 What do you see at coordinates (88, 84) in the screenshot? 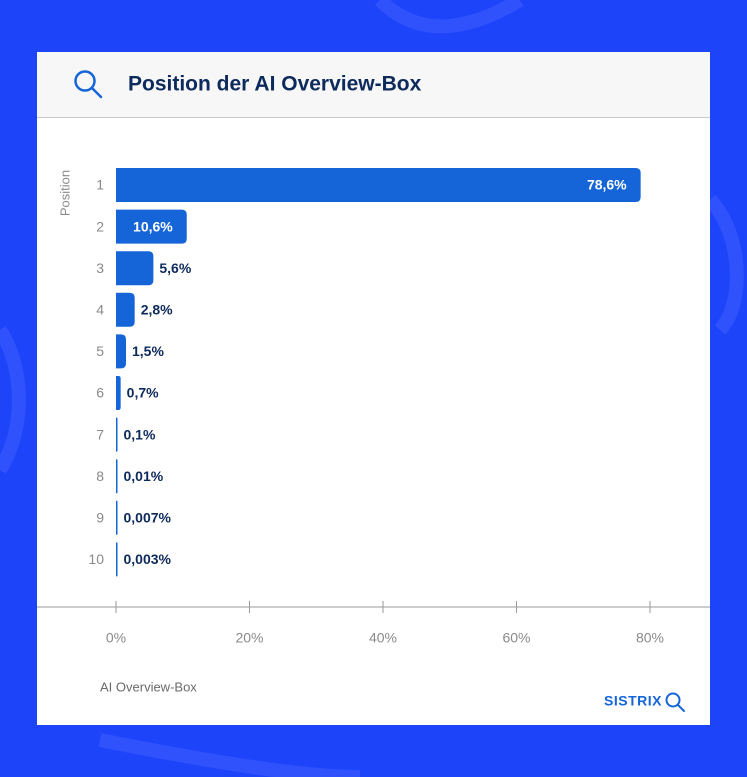
I see `search-icon` at bounding box center [88, 84].